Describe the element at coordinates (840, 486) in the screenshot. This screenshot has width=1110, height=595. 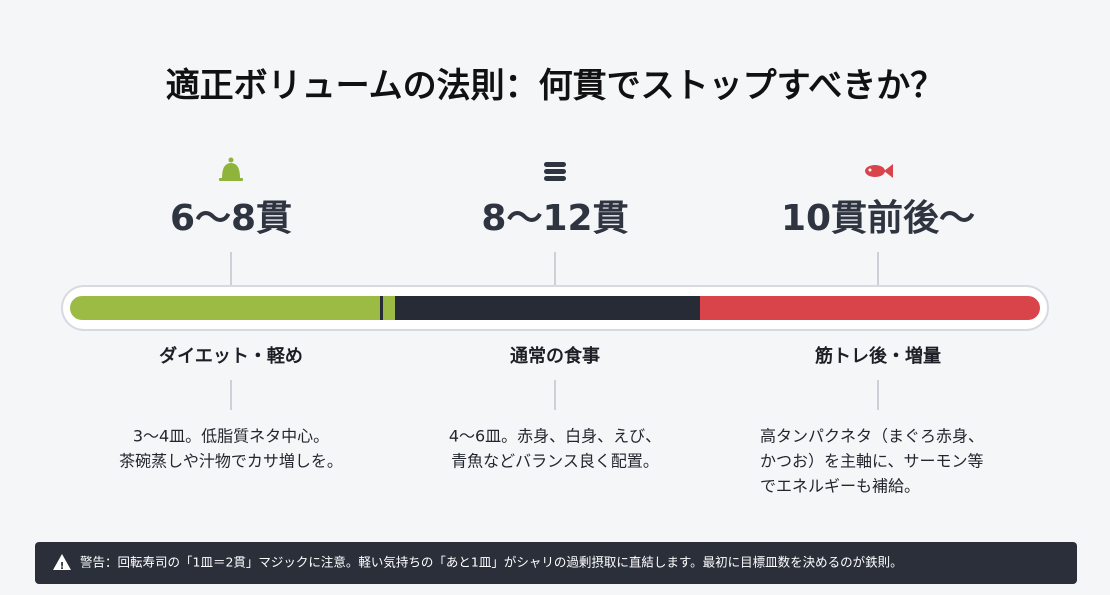
I see `tier-description: でエネルギーも補給。` at that location.